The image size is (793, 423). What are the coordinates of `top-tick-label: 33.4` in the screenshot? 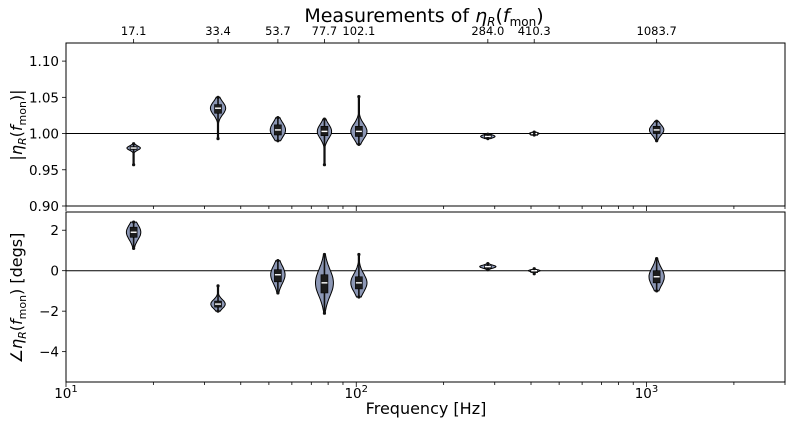 It's located at (218, 31).